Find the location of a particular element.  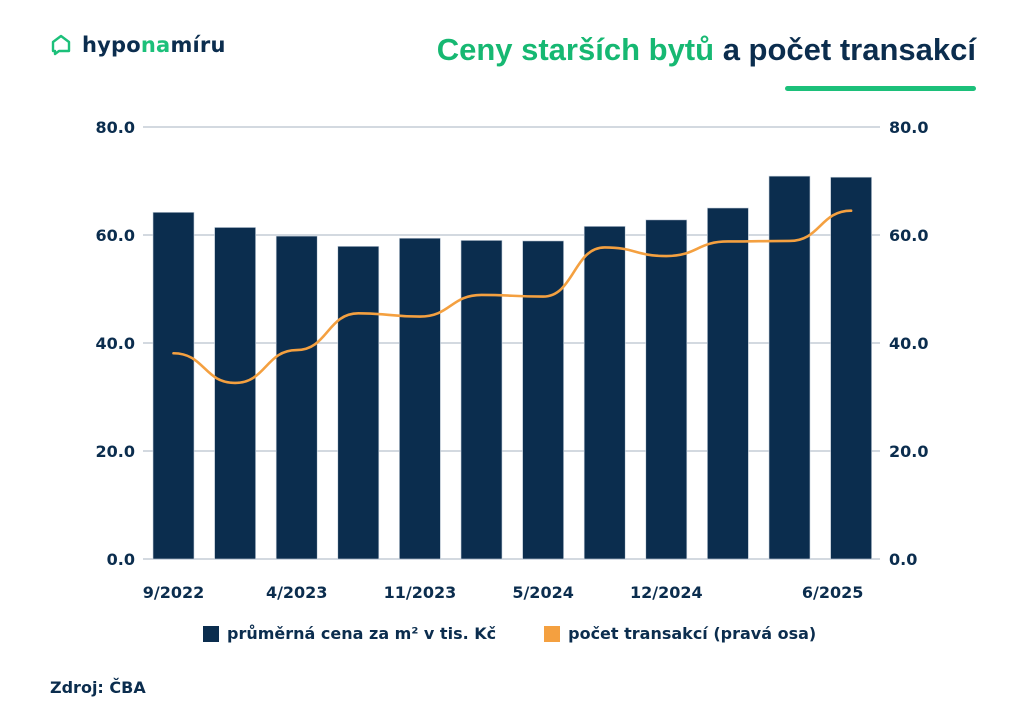

legend-item-price: průměrná cena za m² v tis. Kč is located at coordinates (349, 633).